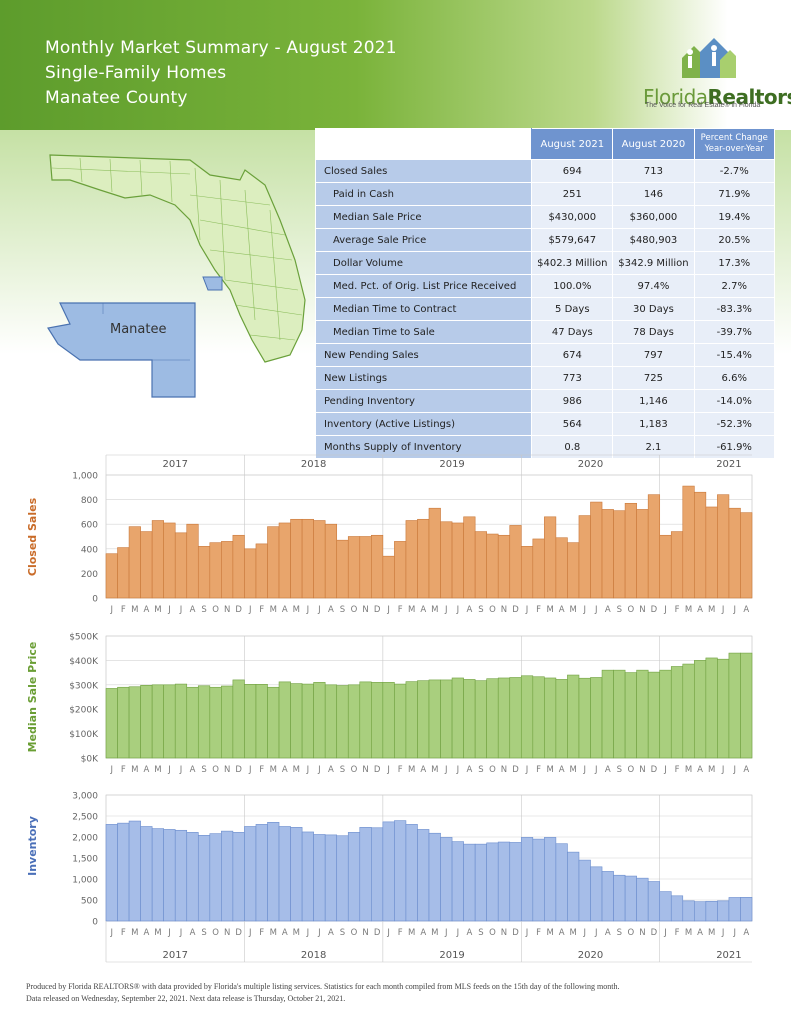 The width and height of the screenshot is (791, 1024). Describe the element at coordinates (572, 355) in the screenshot. I see `value-current: 674` at that location.